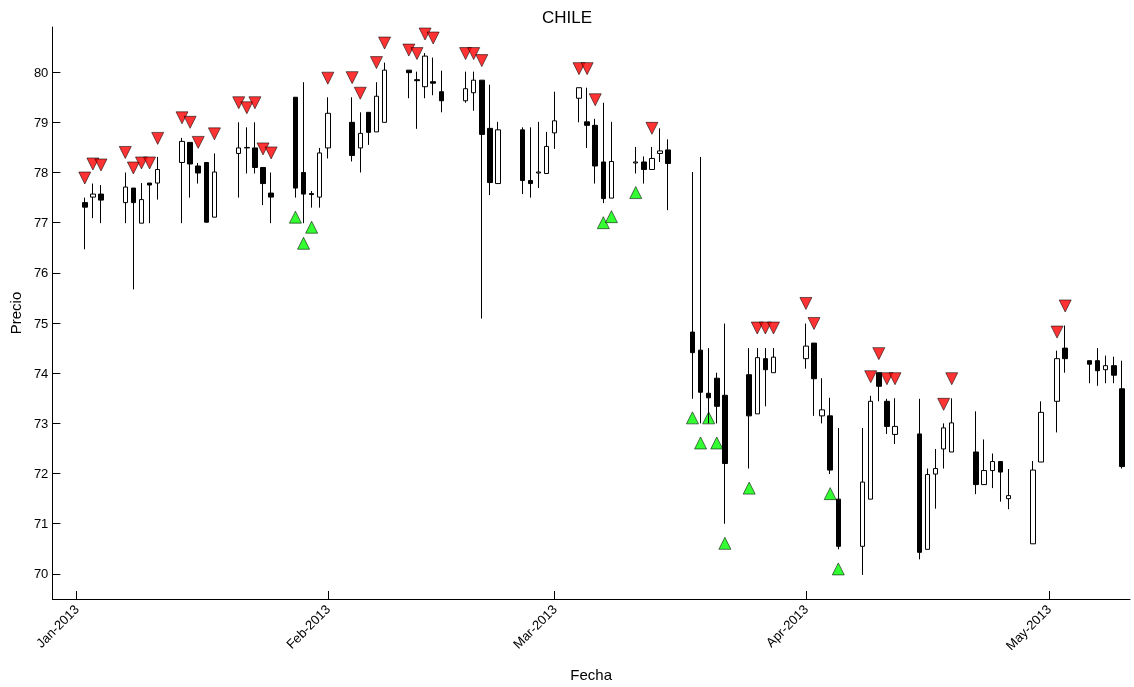  I want to click on y-axis-title: Precio, so click(15, 313).